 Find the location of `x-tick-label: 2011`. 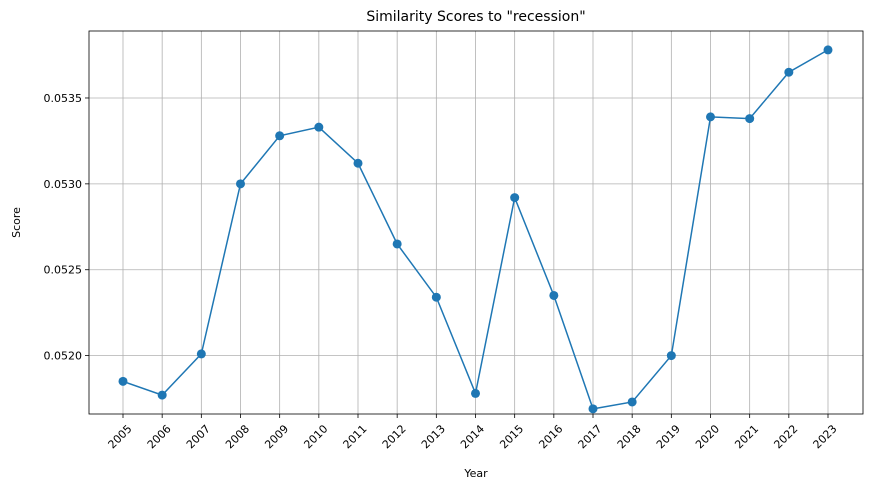

x-tick-label: 2011 is located at coordinates (355, 436).